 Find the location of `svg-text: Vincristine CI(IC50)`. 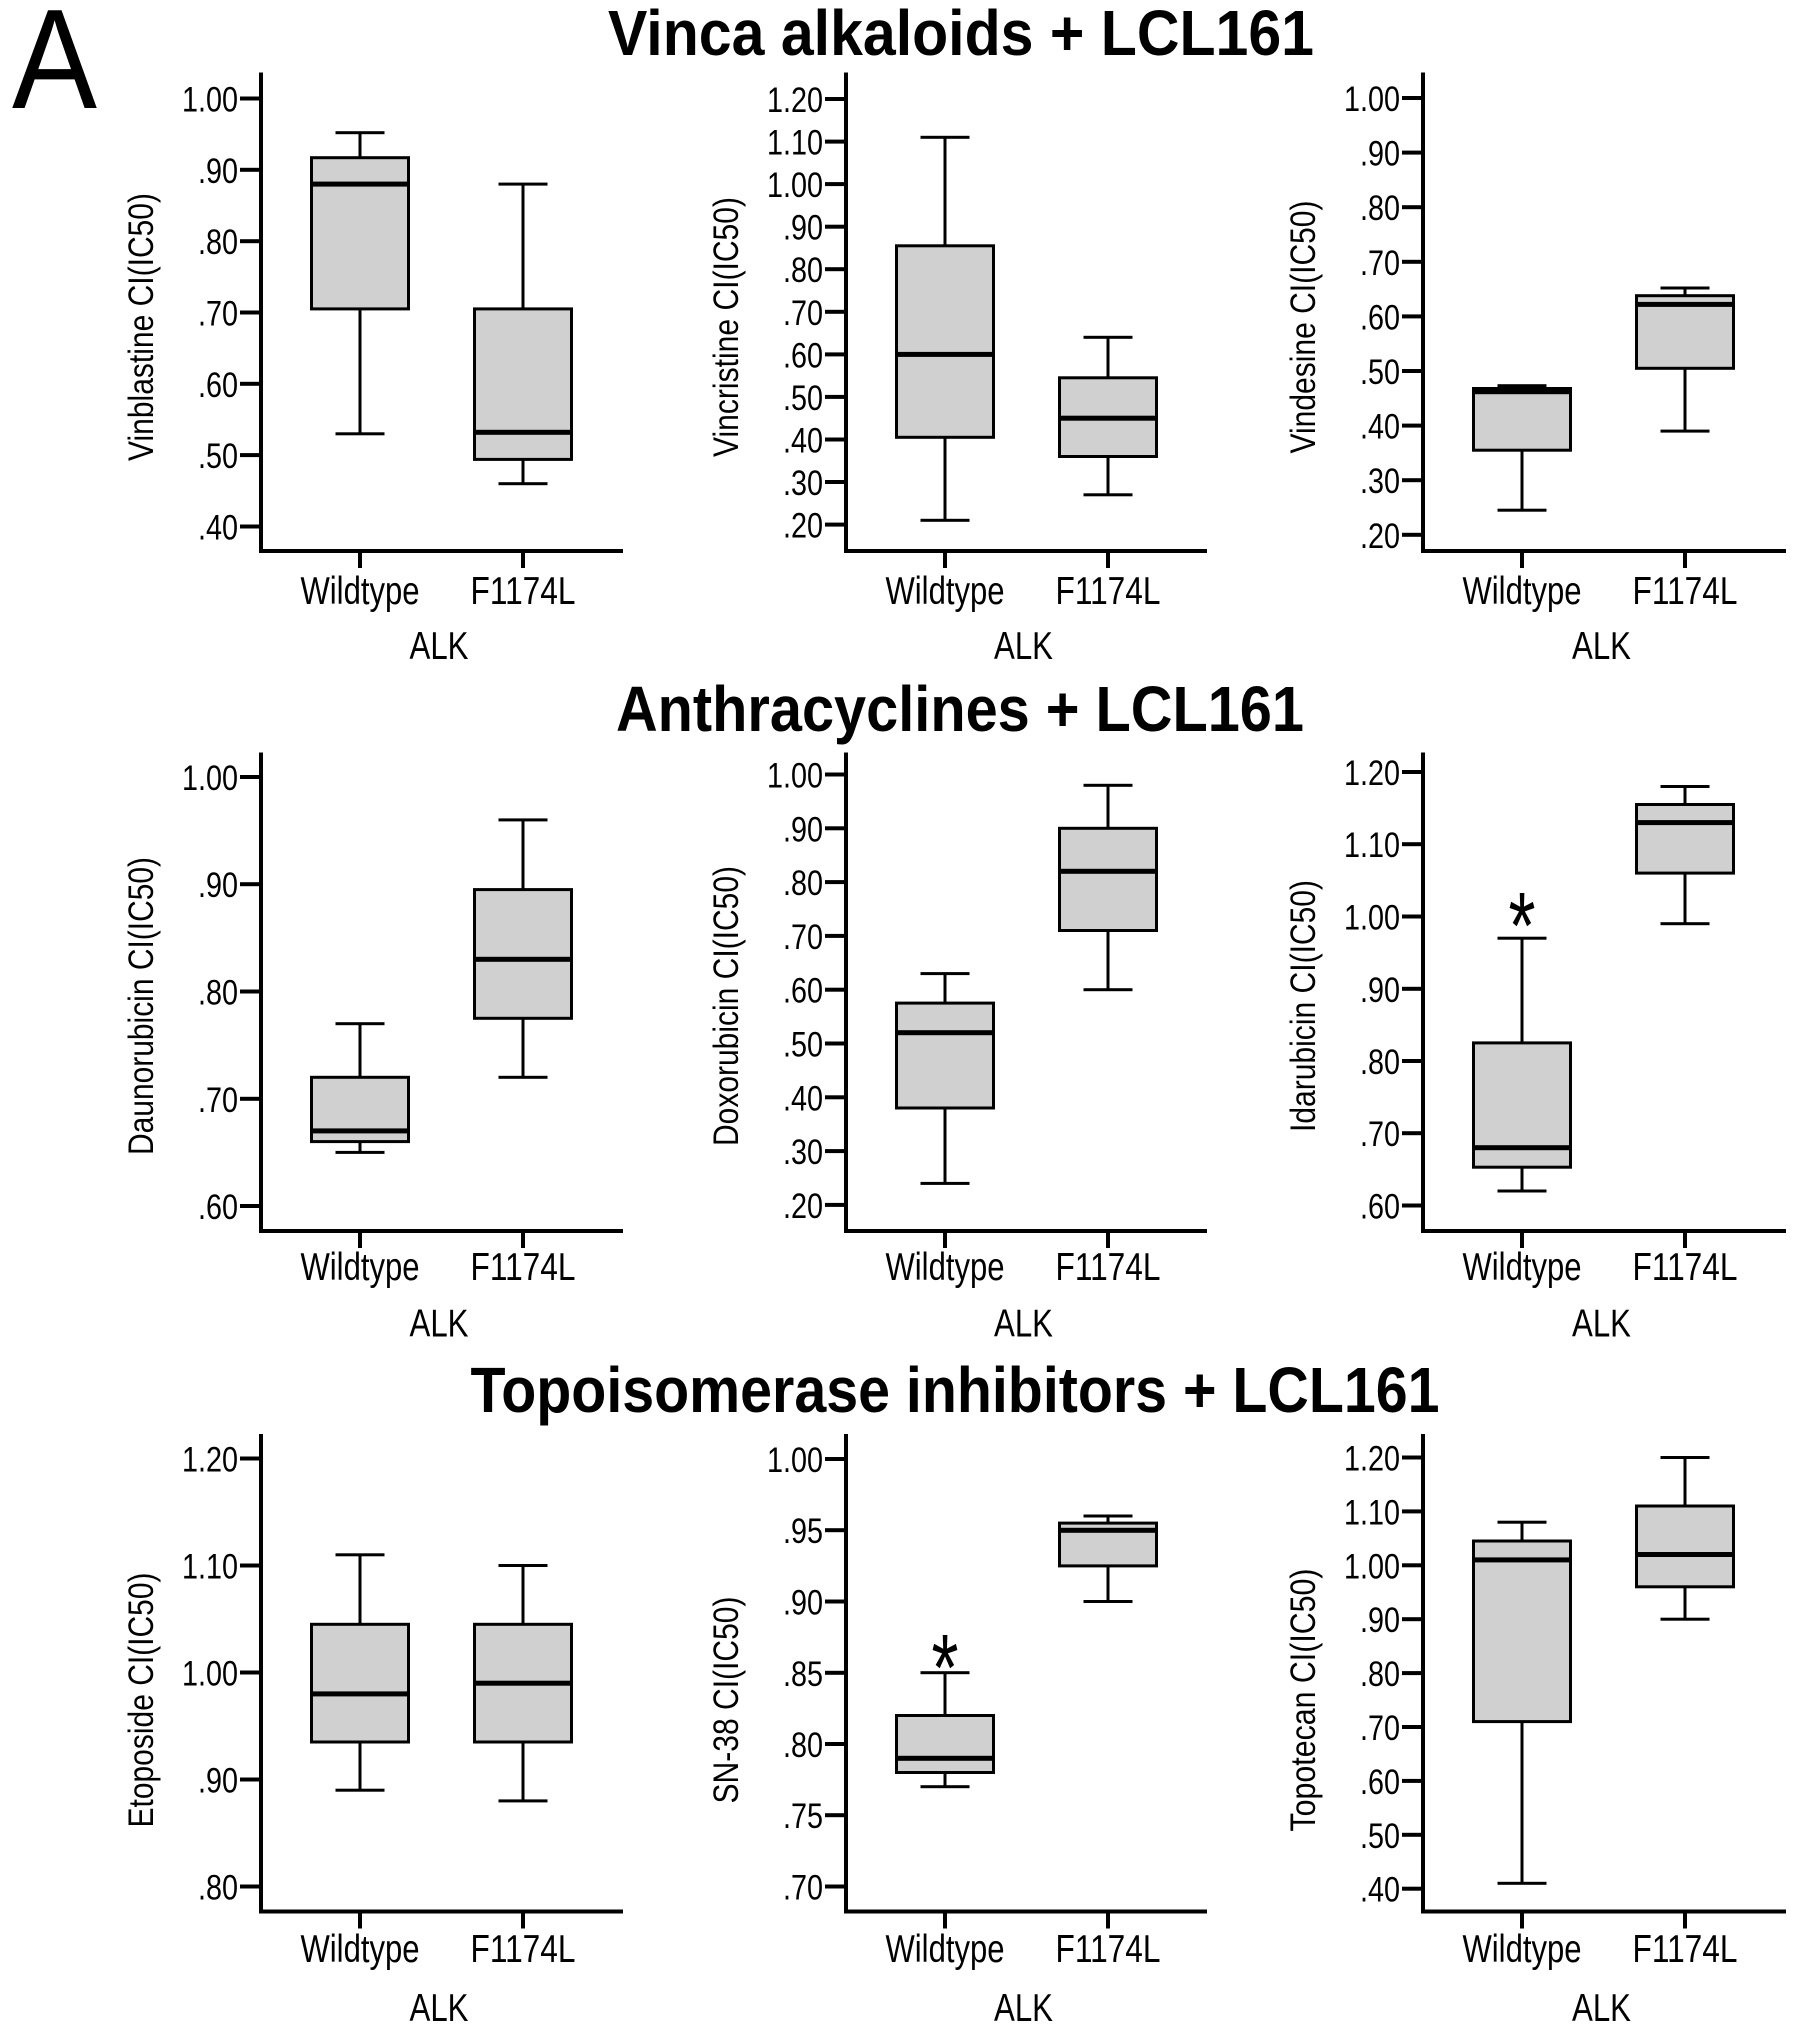

svg-text: Vincristine CI(IC50) is located at coordinates (726, 327).